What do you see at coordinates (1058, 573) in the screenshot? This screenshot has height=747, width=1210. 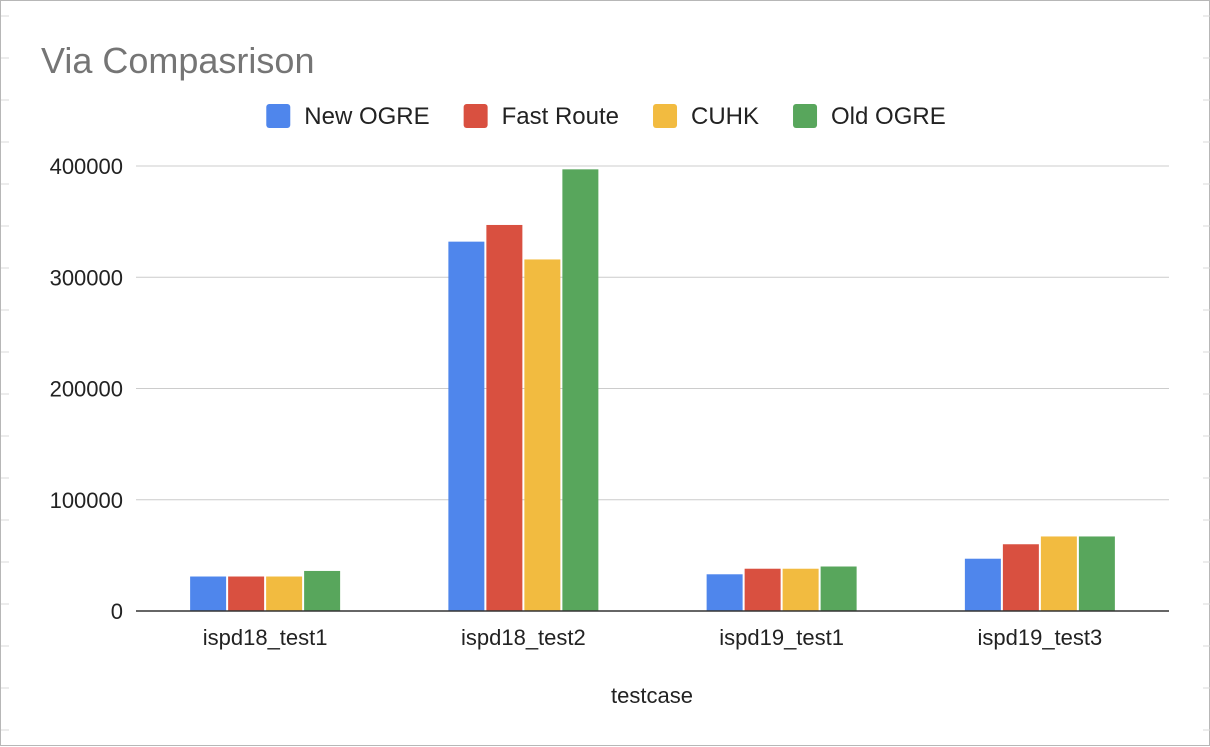 I see `bar-cuhk-ispd19-test3: CUHK: 67000` at bounding box center [1058, 573].